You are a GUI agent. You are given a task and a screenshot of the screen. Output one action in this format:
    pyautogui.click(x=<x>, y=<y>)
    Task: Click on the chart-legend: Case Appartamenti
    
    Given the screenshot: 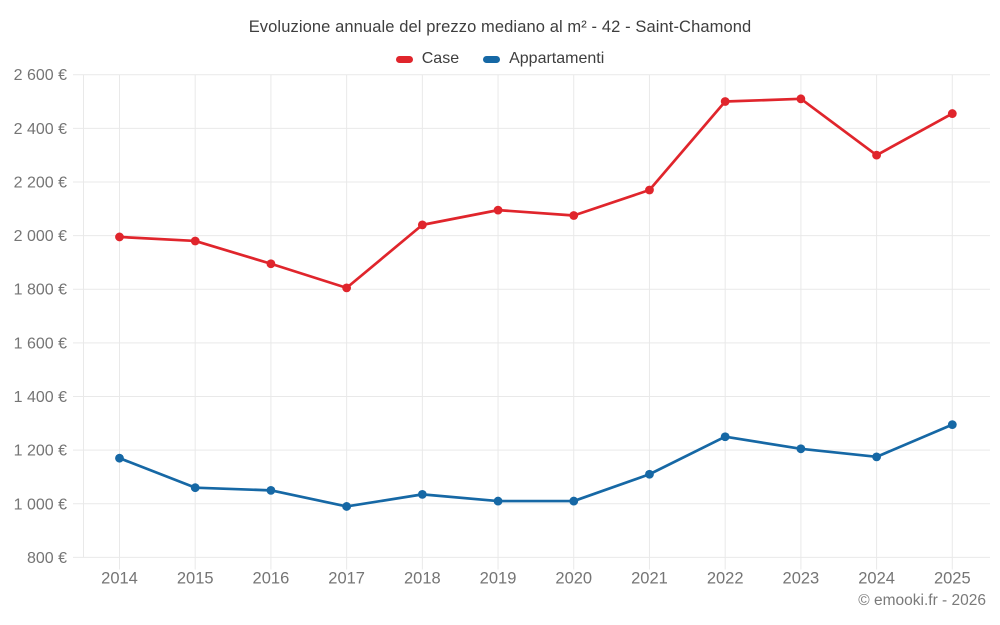 What is the action you would take?
    pyautogui.click(x=500, y=59)
    